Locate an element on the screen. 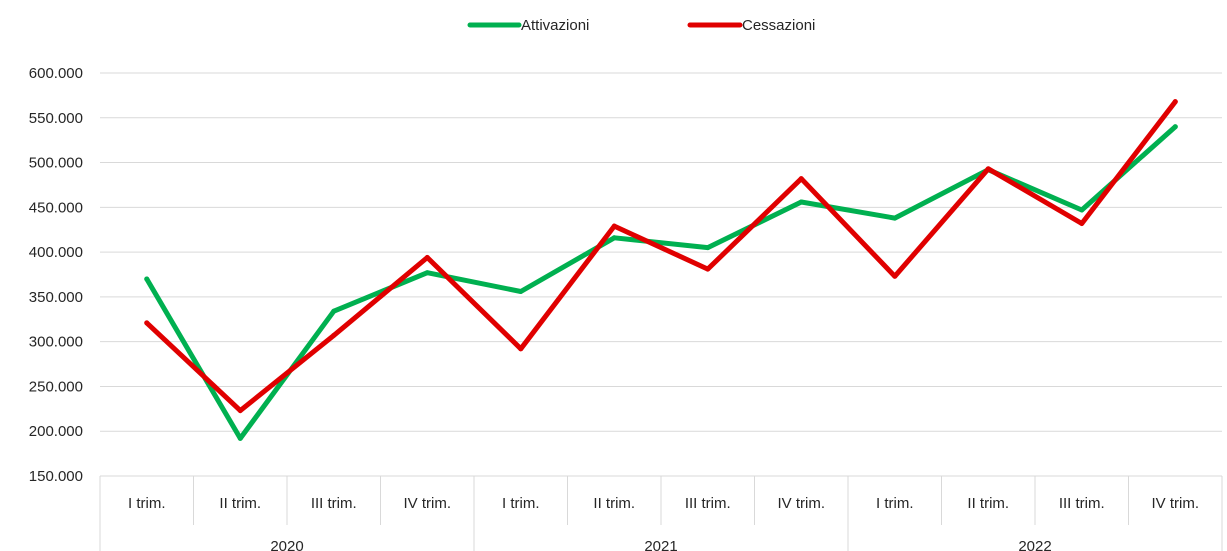 The height and width of the screenshot is (551, 1227). y-tick-label: 350.000 is located at coordinates (56, 297).